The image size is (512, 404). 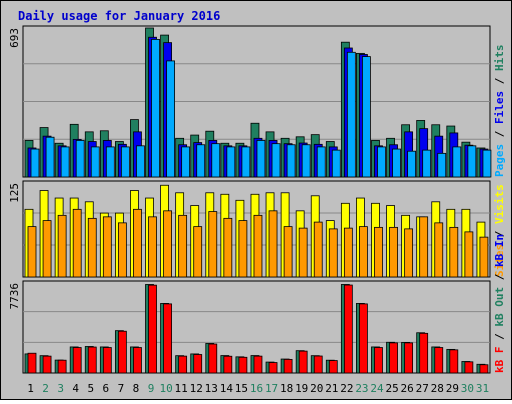 What do you see at coordinates (256, 388) in the screenshot?
I see `x-tick-label: 16` at bounding box center [256, 388].